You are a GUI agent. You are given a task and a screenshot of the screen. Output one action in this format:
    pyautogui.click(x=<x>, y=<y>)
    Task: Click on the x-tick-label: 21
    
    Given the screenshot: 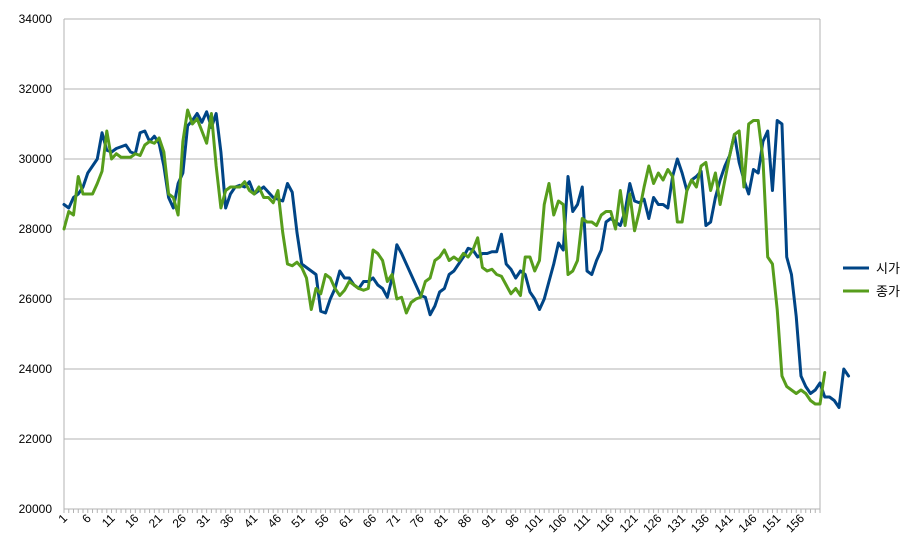 What is the action you would take?
    pyautogui.click(x=156, y=521)
    